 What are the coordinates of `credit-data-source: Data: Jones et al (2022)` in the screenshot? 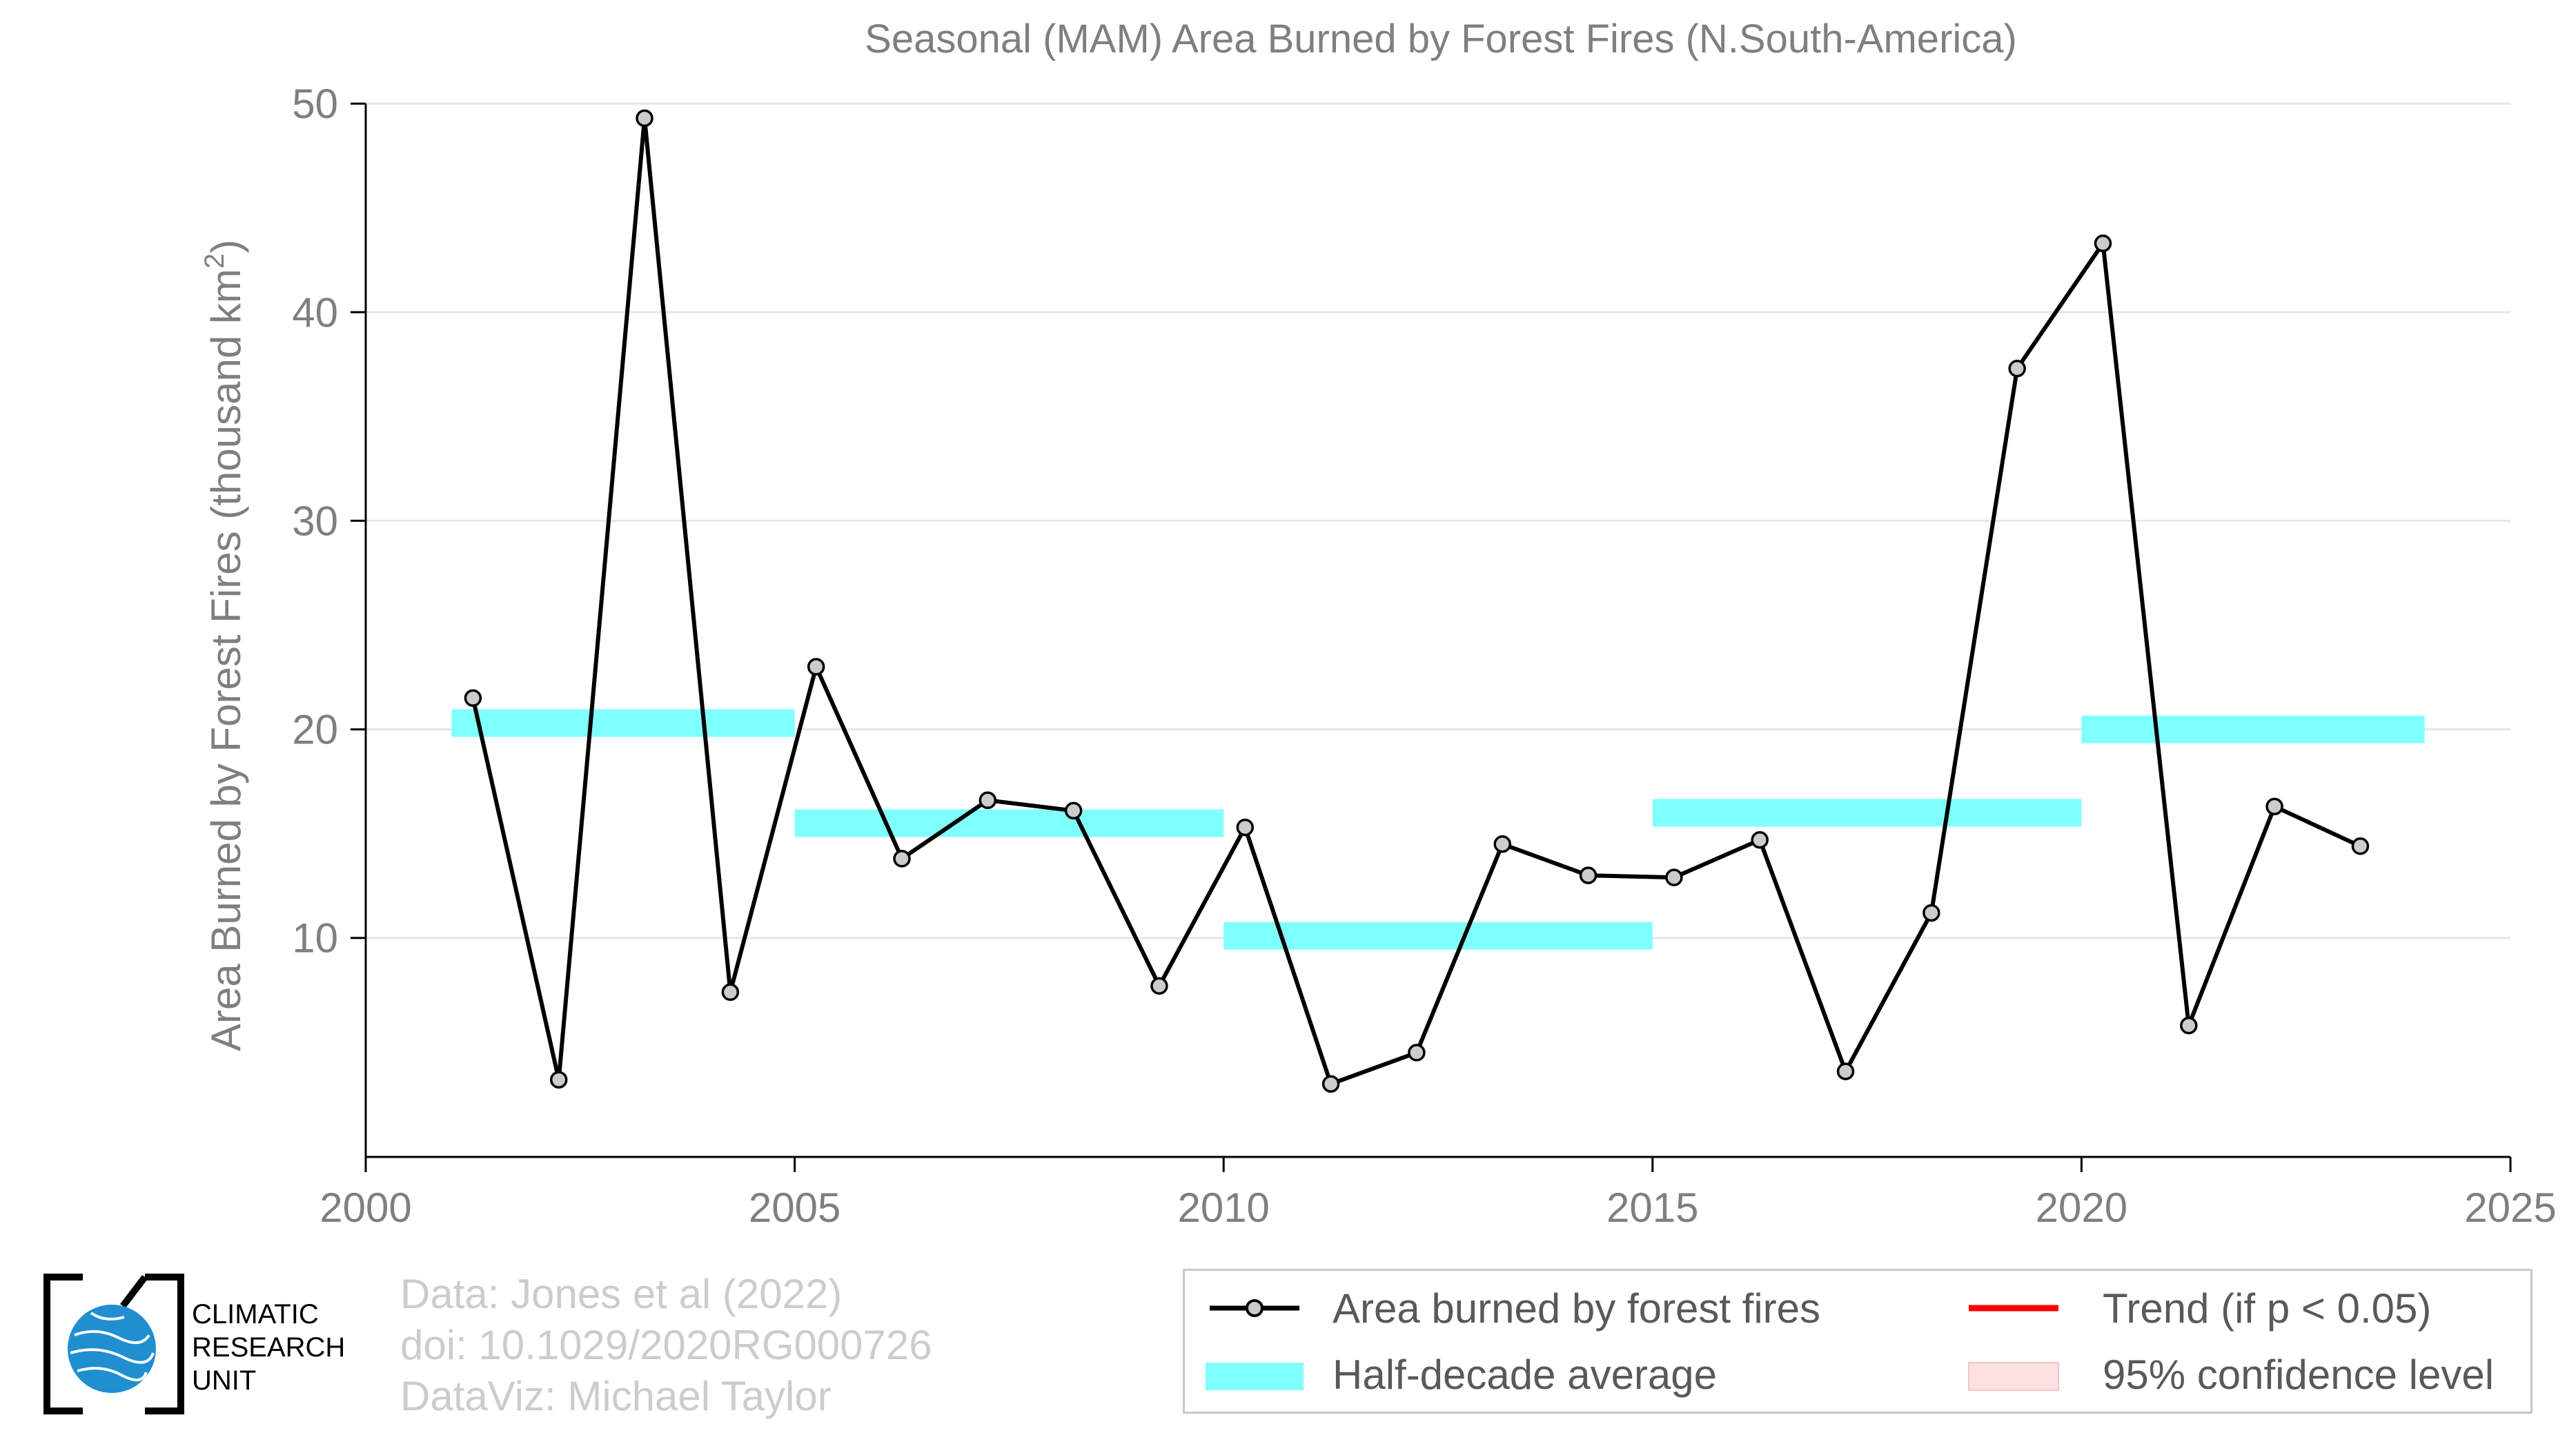 It's located at (621, 1294).